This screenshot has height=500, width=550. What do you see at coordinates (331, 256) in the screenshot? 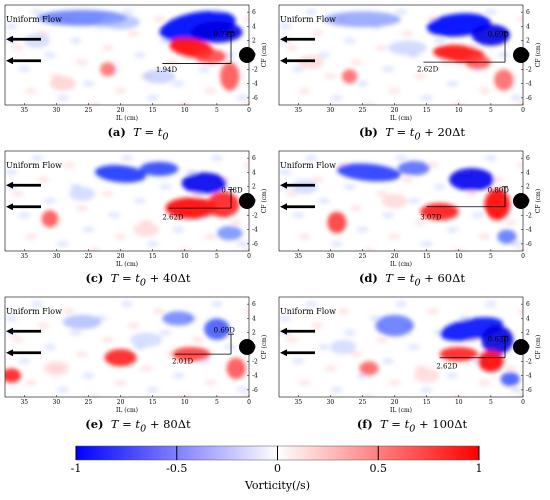
I see `x-tick-label: 30` at bounding box center [331, 256].